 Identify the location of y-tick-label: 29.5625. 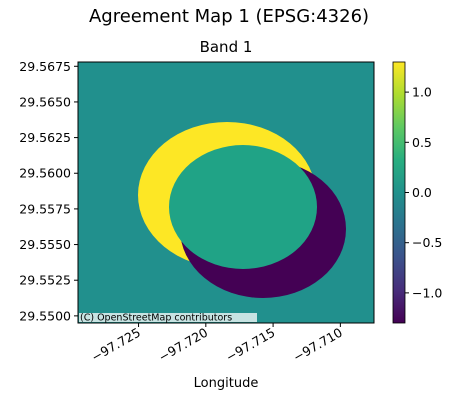
(45, 137).